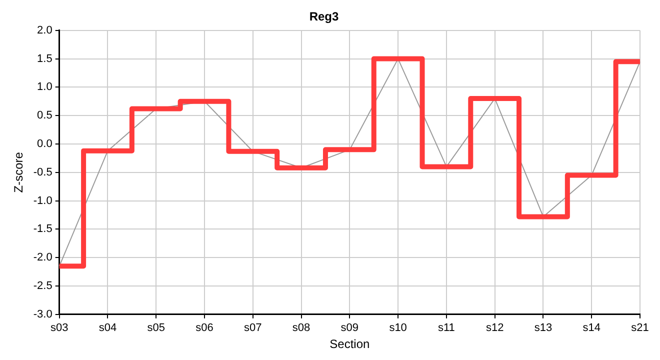 The height and width of the screenshot is (360, 660). I want to click on y-tick-label: 1.5, so click(44, 58).